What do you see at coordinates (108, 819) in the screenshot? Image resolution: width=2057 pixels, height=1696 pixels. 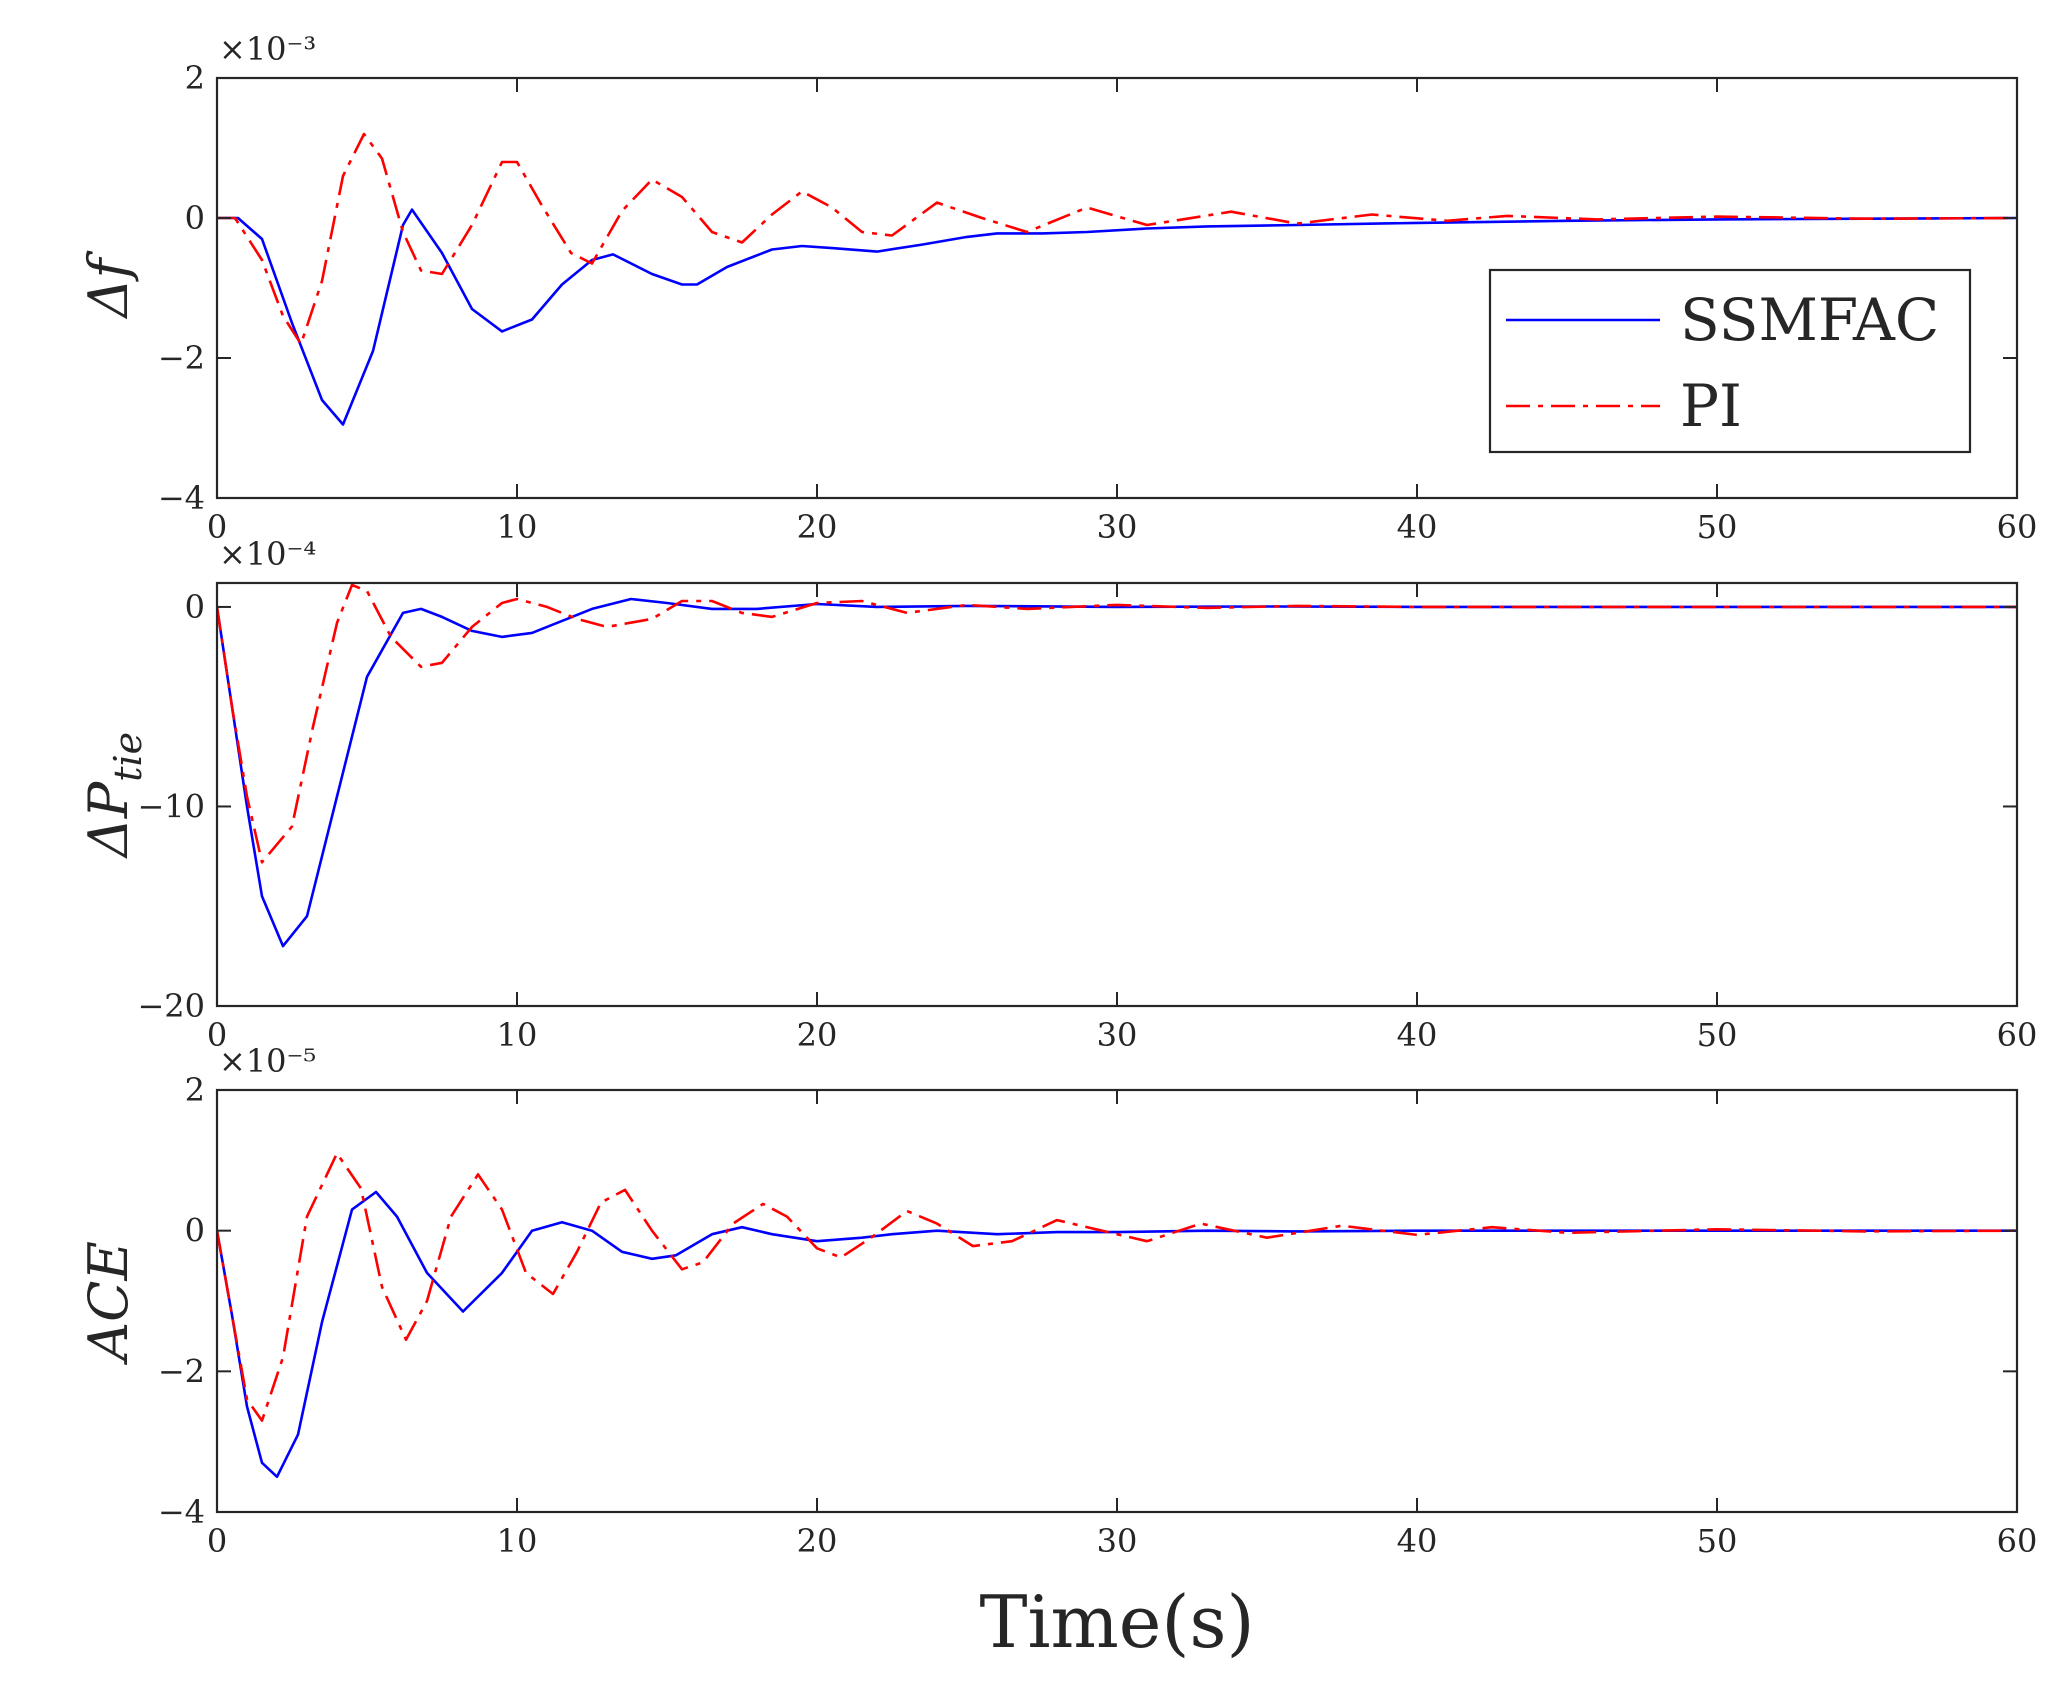 I see `y-axis-label-main: ΔP` at bounding box center [108, 819].